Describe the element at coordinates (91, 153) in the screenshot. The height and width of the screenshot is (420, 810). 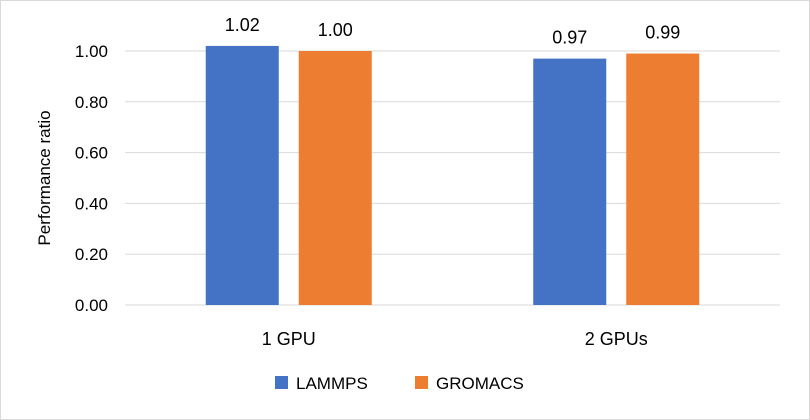
I see `y-tick-label: 0.60` at that location.